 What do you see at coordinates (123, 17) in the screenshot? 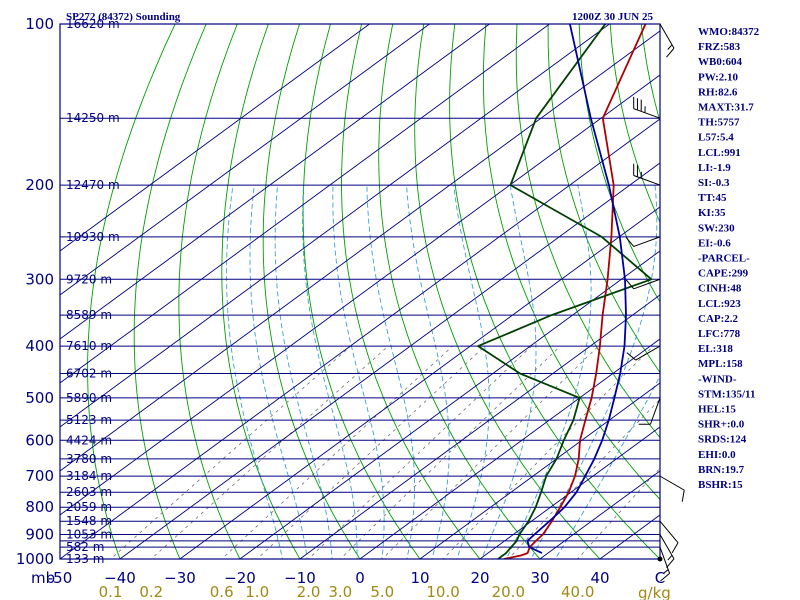
I see `chart-title: SP272 (84372) Sounding` at bounding box center [123, 17].